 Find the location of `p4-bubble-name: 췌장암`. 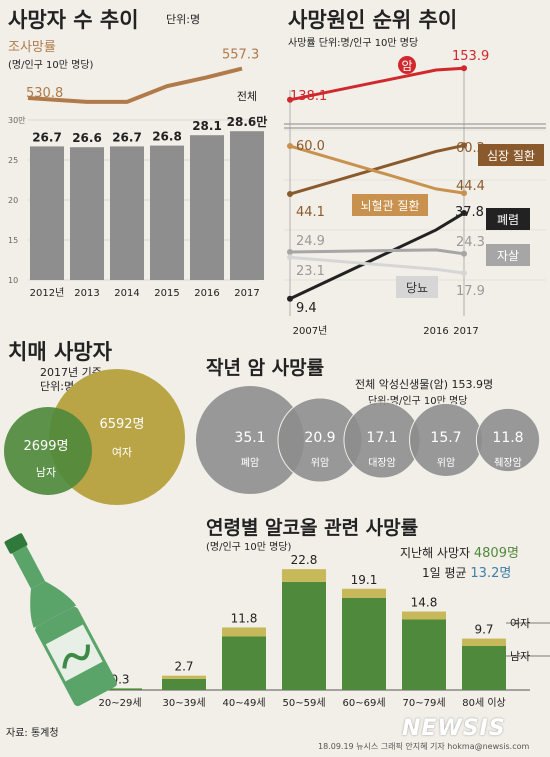

p4-bubble-name: 췌장암 is located at coordinates (508, 463).